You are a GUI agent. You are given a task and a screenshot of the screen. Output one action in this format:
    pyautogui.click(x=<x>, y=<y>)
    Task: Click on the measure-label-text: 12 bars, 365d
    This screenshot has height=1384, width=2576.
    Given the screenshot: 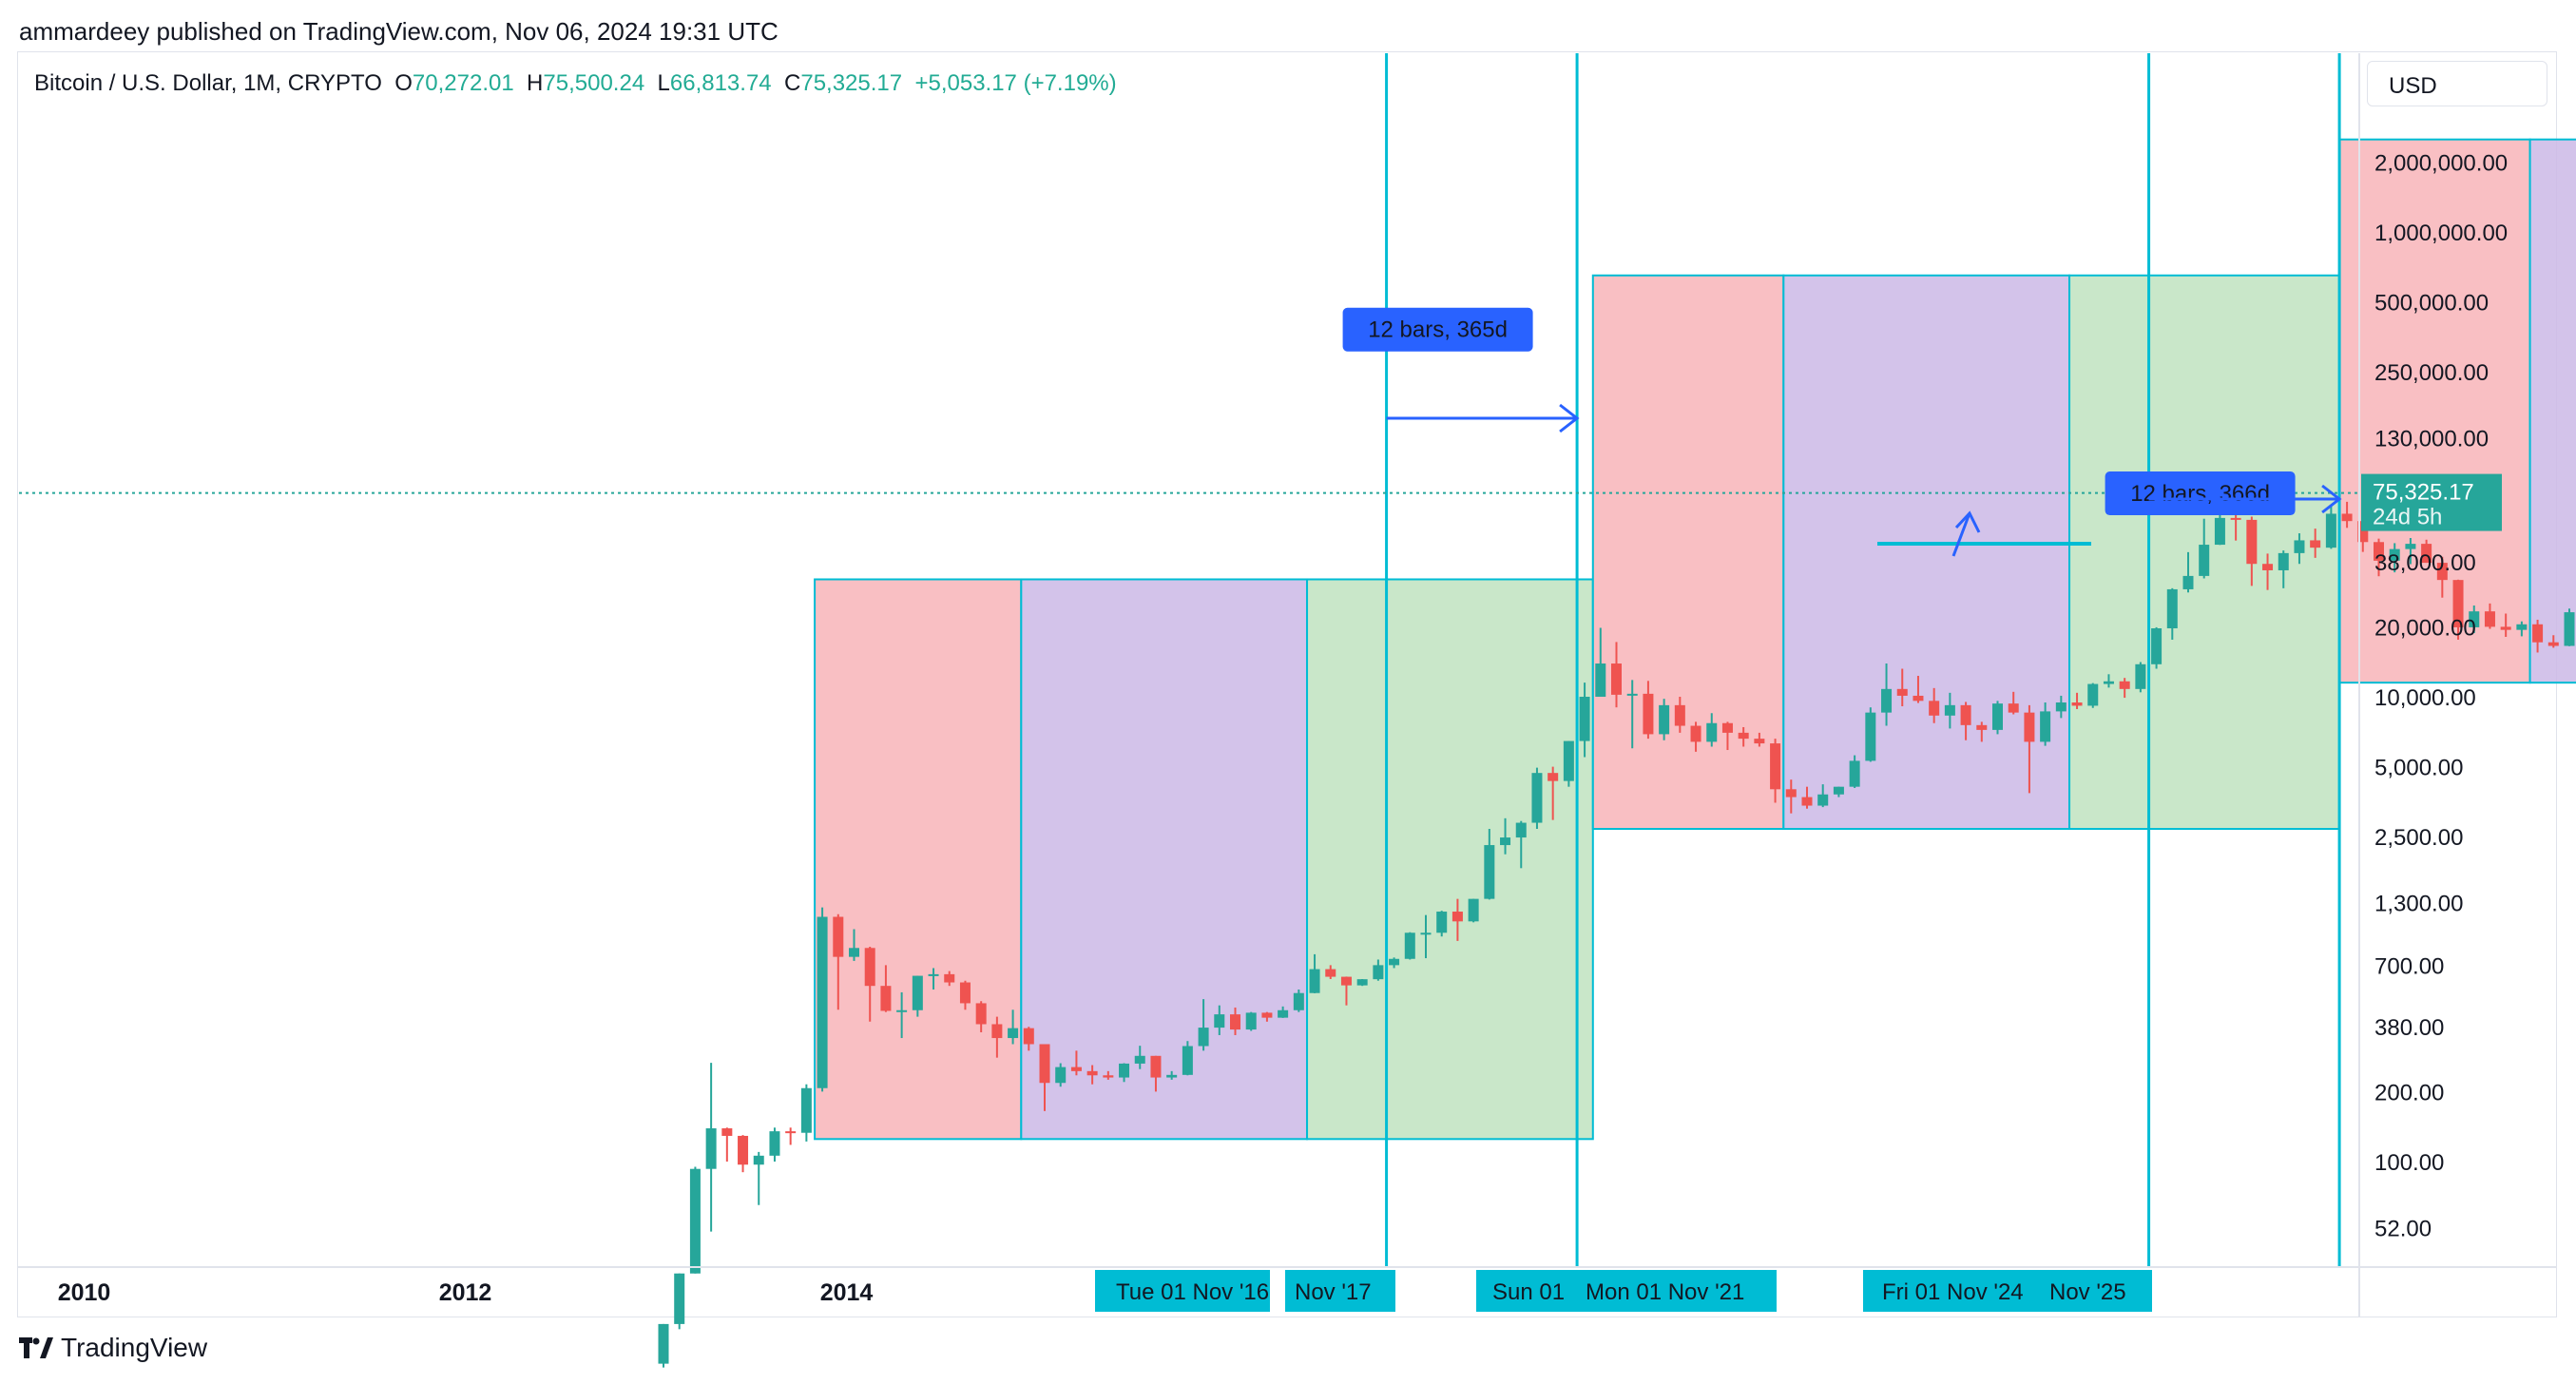 What is the action you would take?
    pyautogui.click(x=1438, y=330)
    